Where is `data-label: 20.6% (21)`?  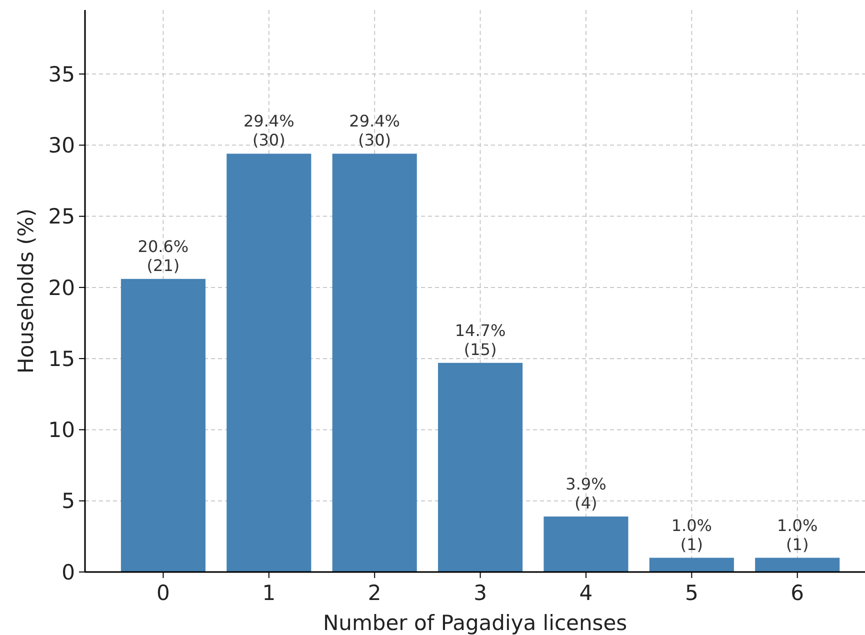
data-label: 20.6% (21) is located at coordinates (163, 255).